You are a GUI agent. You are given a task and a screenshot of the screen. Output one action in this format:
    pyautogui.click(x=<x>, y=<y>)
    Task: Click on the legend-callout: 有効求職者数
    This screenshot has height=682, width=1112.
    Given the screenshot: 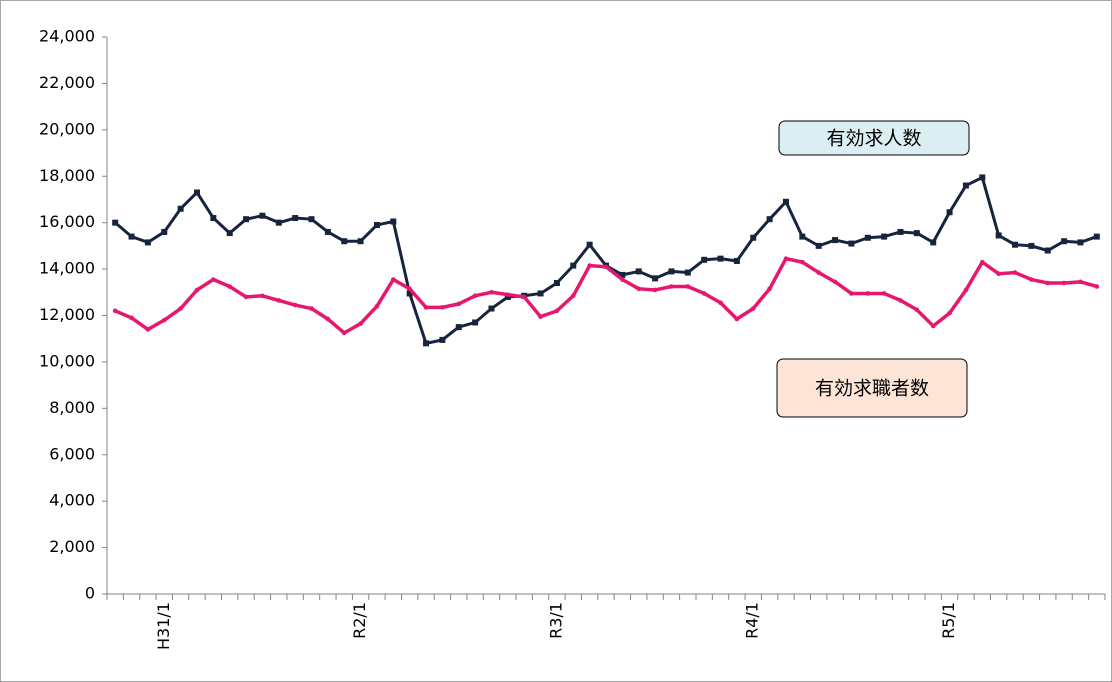 What is the action you would take?
    pyautogui.click(x=872, y=388)
    